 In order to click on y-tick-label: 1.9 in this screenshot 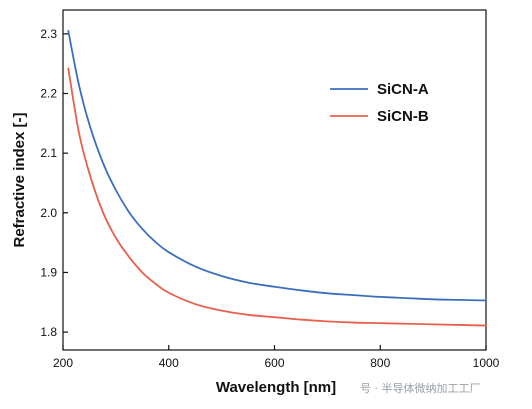, I will do `click(48, 272)`.